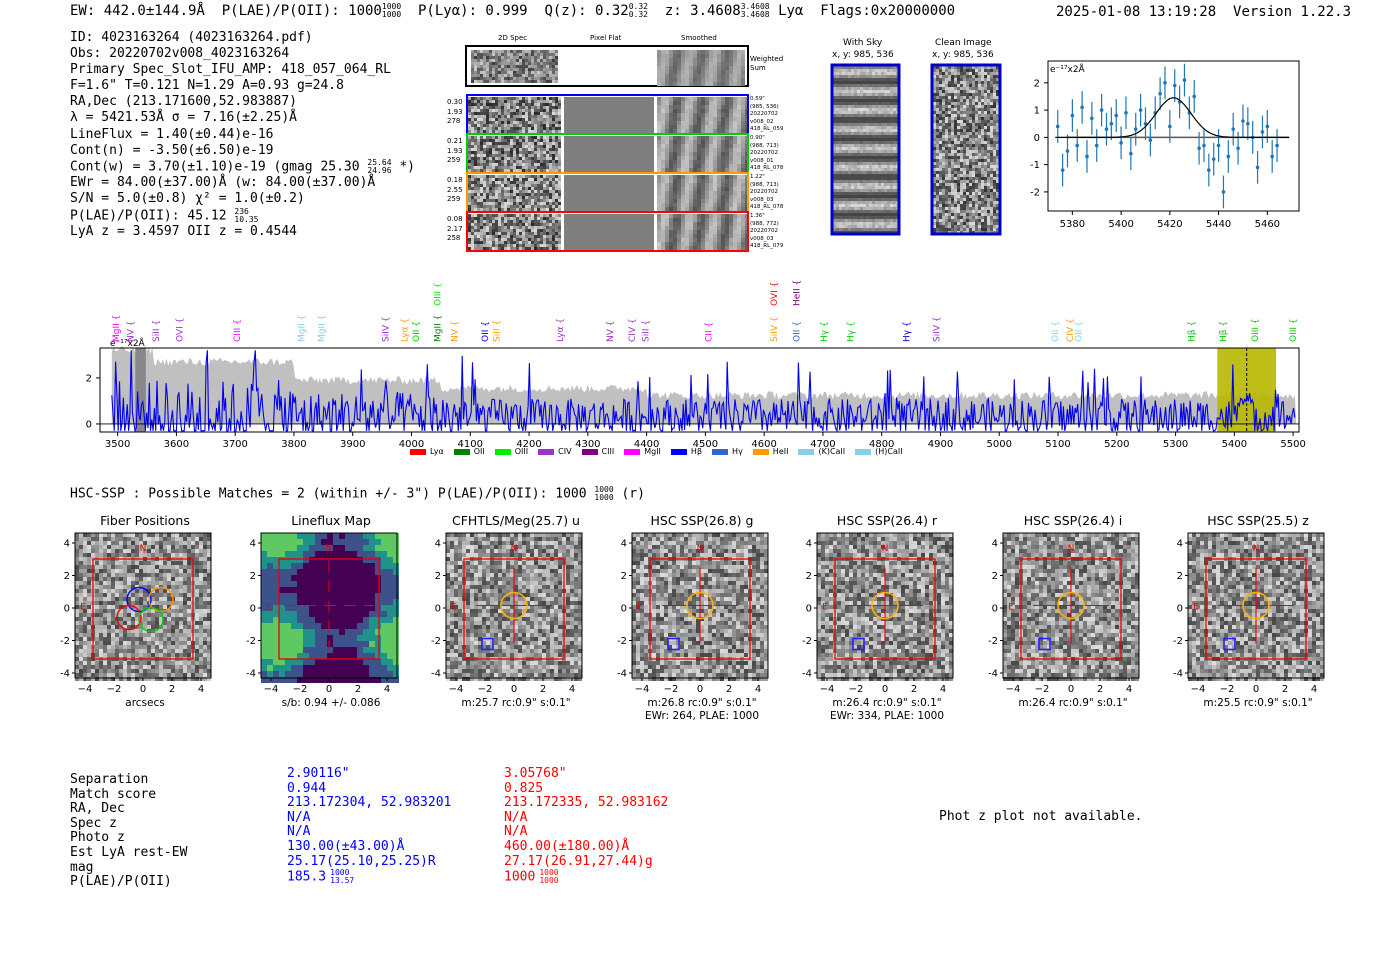  Describe the element at coordinates (514, 605) in the screenshot. I see `aperture-circle` at that location.